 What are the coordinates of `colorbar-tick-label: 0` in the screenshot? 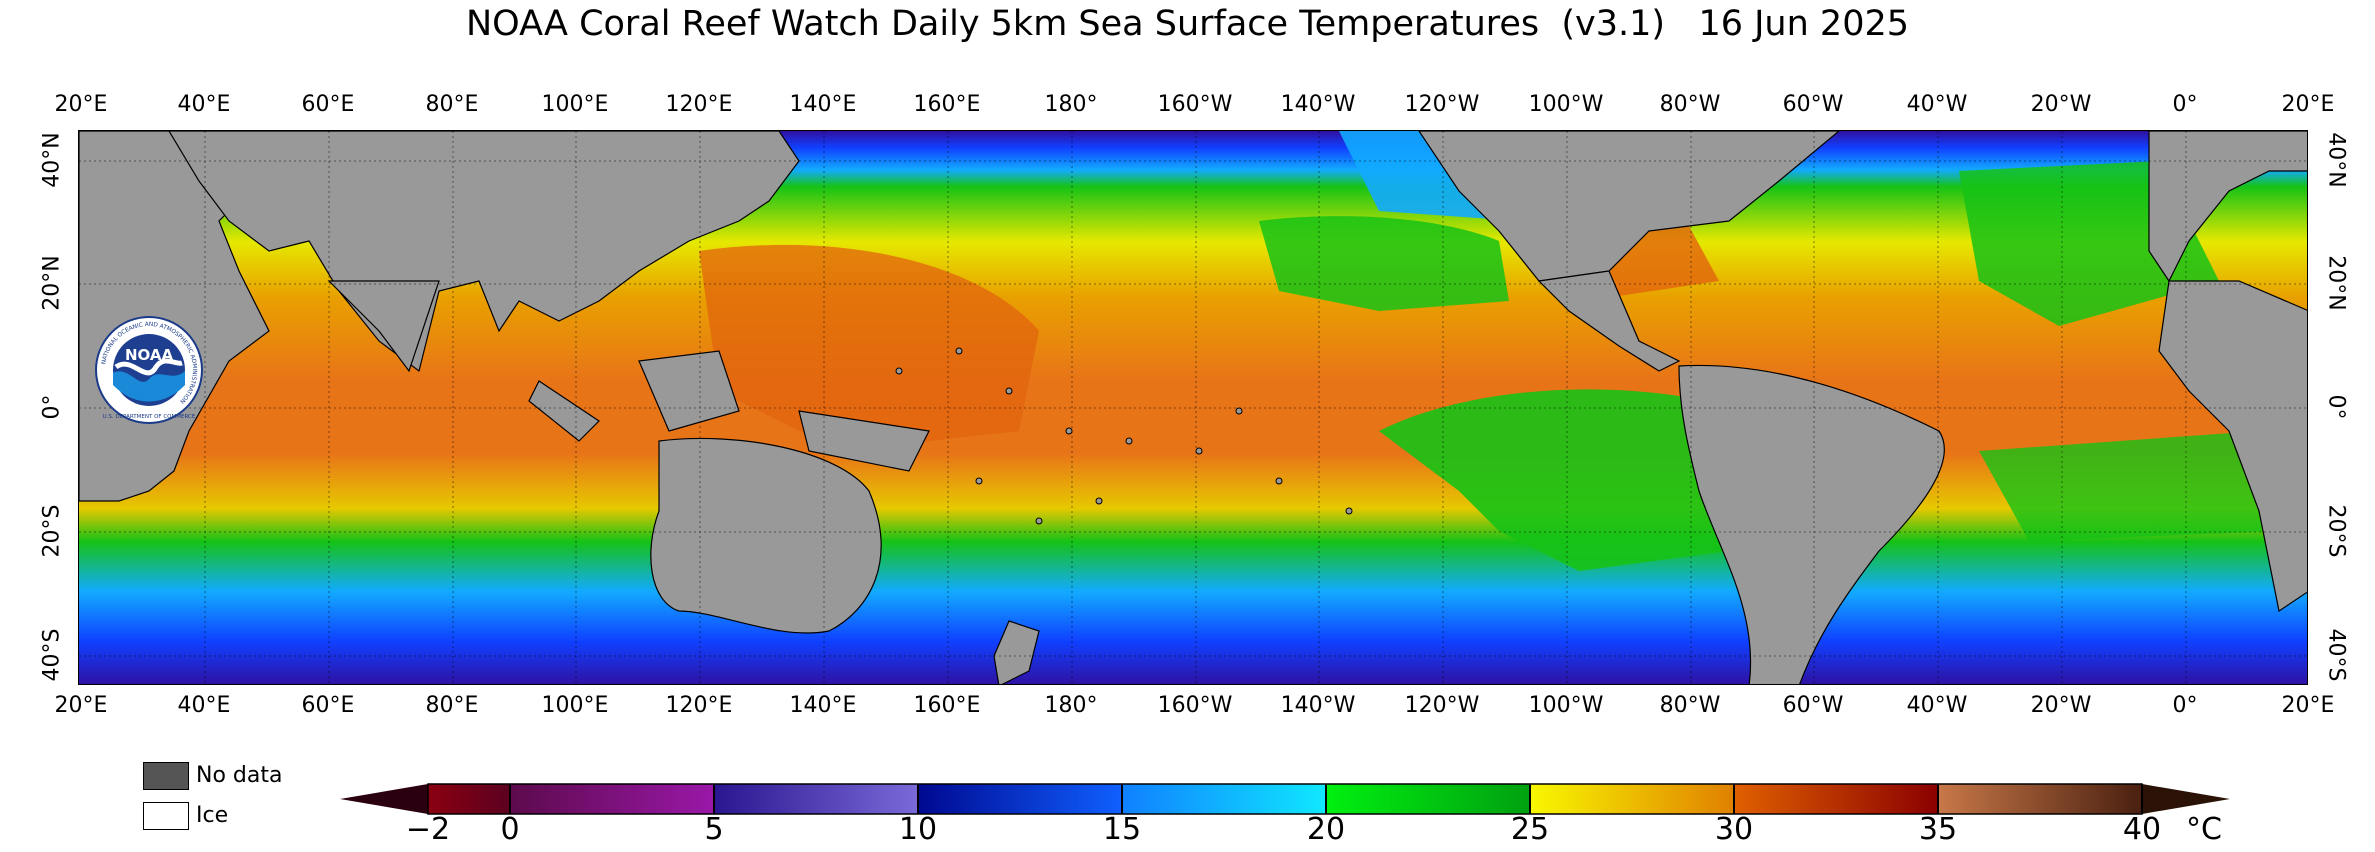 It's located at (510, 829).